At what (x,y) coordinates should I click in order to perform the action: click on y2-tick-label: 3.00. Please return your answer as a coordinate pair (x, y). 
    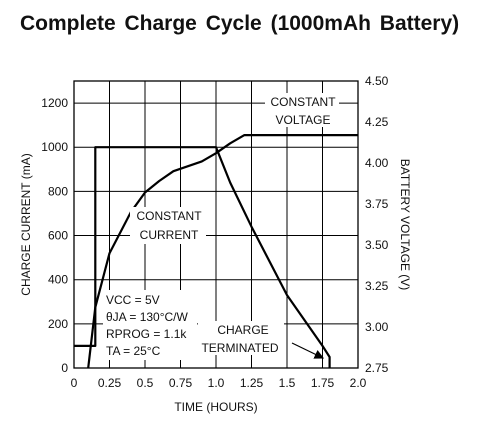
    Looking at the image, I should click on (377, 327).